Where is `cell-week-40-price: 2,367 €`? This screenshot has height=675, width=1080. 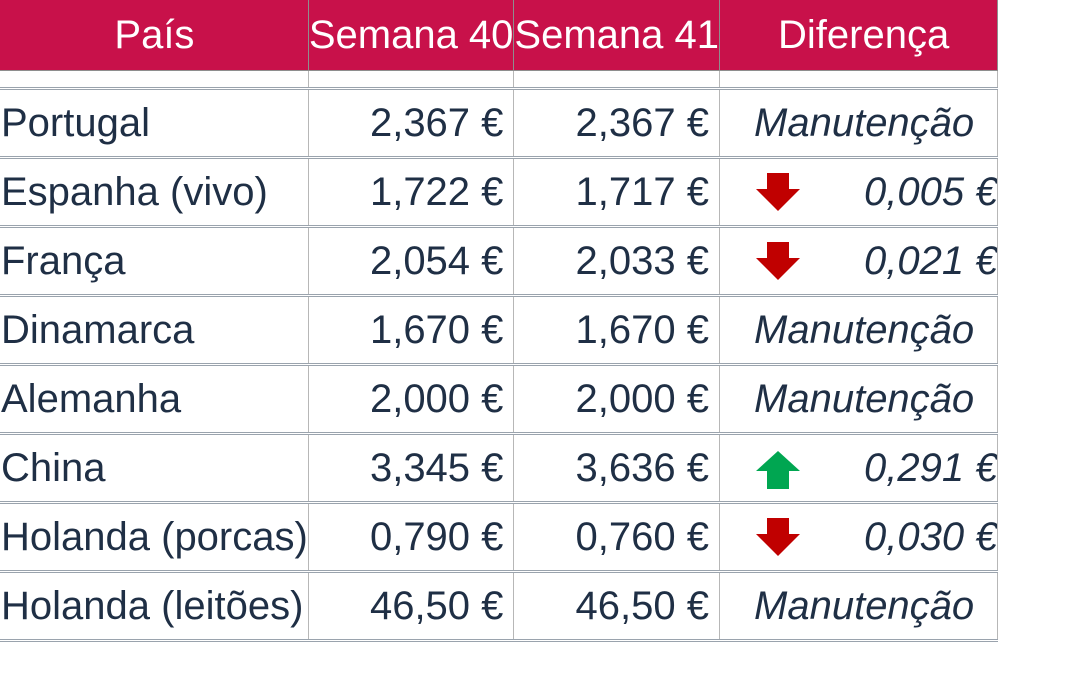 cell-week-40-price: 2,367 € is located at coordinates (411, 123).